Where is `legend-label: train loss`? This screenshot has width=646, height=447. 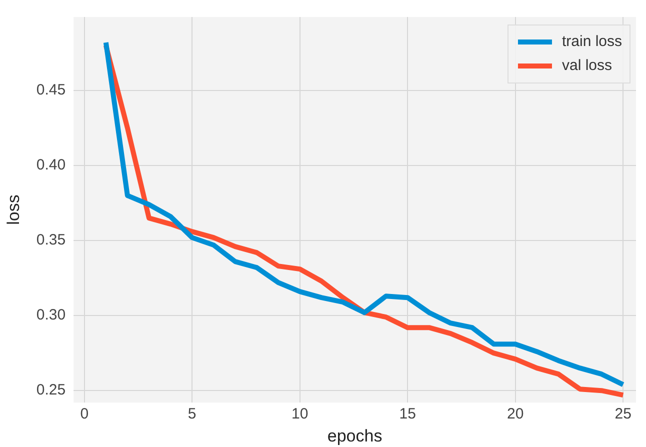 legend-label: train loss is located at coordinates (592, 41).